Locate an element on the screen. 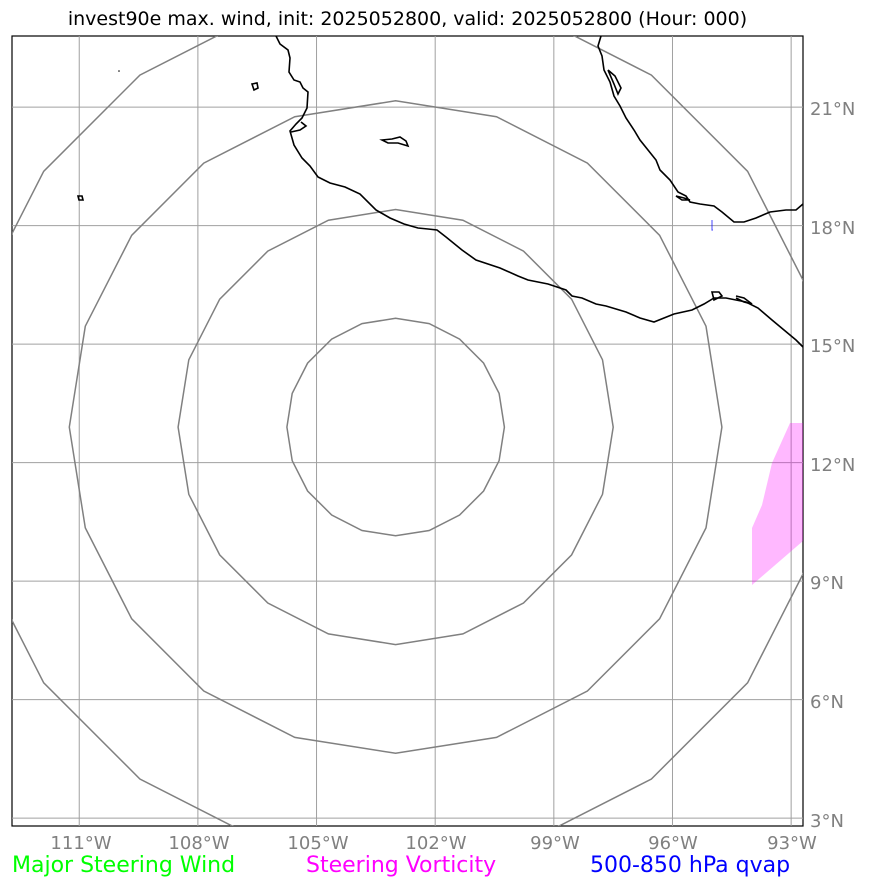  lon-label-111: 111°W is located at coordinates (81, 843).